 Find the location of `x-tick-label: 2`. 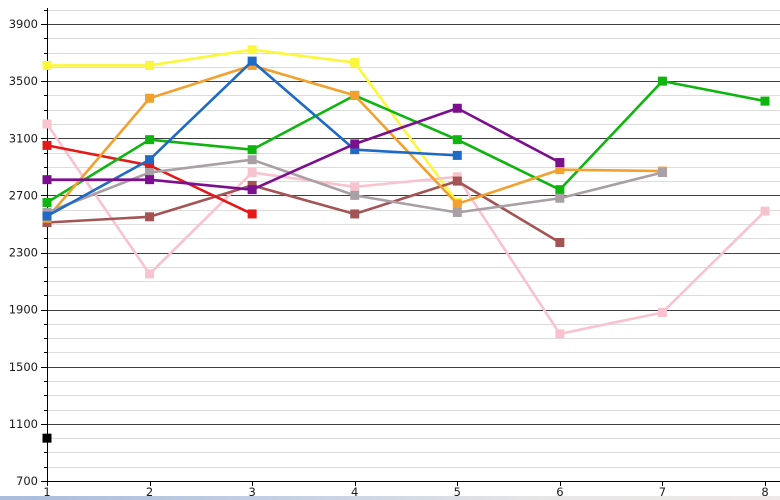

x-tick-label: 2 is located at coordinates (149, 492).